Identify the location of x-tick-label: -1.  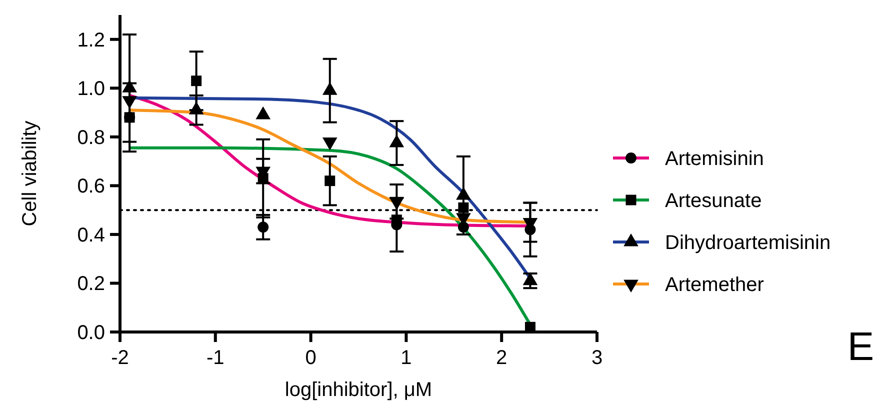
(215, 358).